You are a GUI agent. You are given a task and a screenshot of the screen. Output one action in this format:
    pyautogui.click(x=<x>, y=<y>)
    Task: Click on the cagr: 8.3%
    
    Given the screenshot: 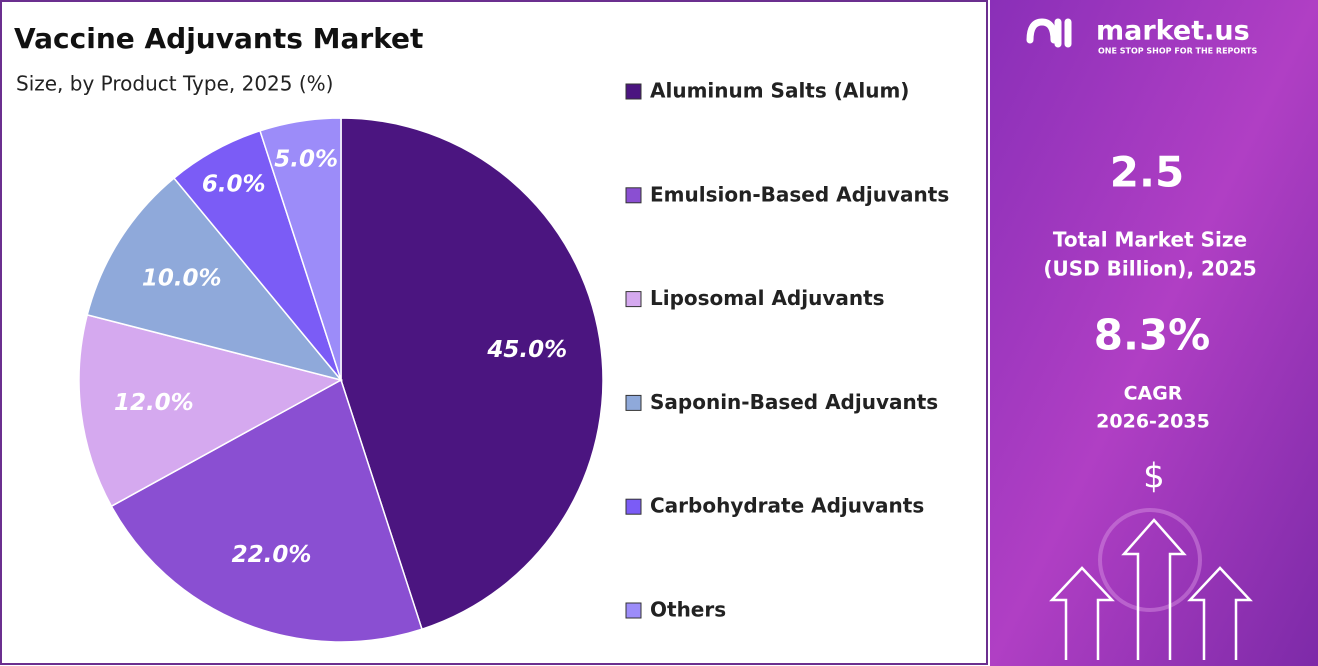 What is the action you would take?
    pyautogui.click(x=1152, y=335)
    